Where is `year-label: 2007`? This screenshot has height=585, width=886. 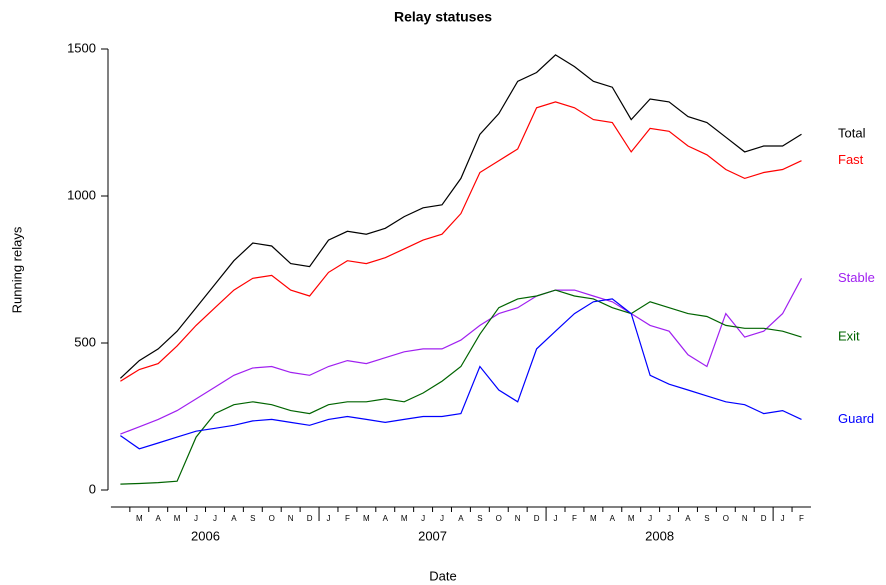 year-label: 2007 is located at coordinates (432, 535).